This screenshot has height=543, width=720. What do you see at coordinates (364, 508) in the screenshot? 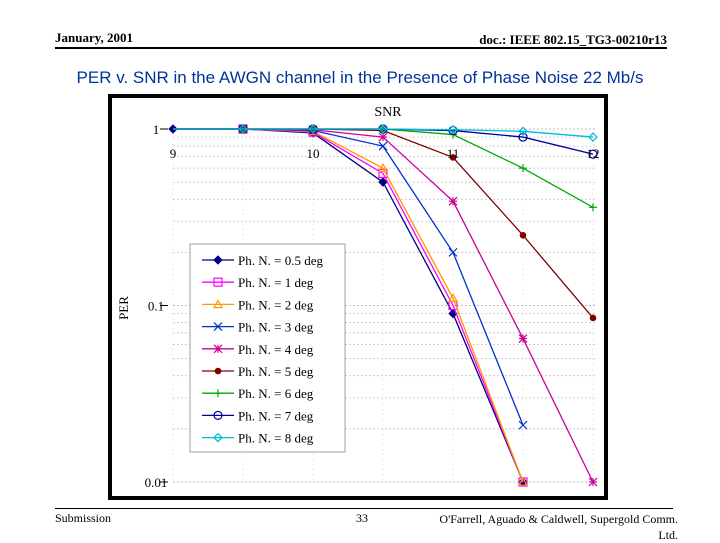
I see `footer-rule` at bounding box center [364, 508].